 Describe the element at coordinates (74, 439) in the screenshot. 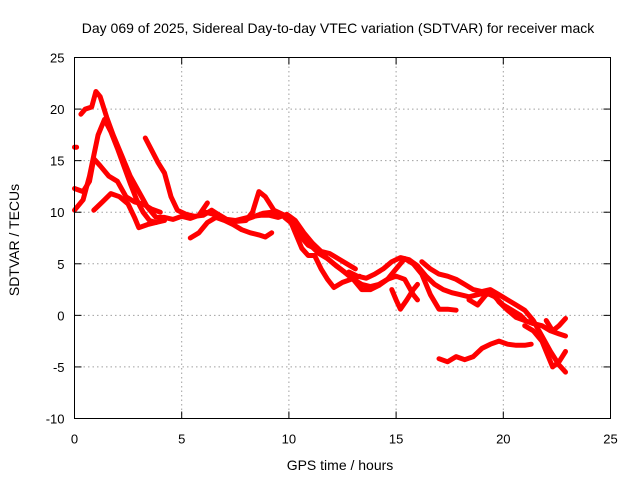

I see `x-tick-label: 0` at that location.